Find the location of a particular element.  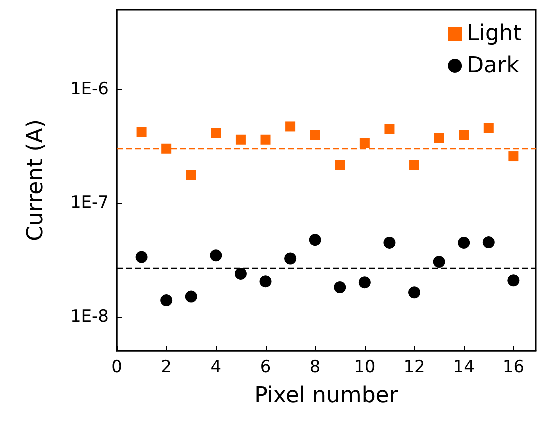

legend-label: Light is located at coordinates (494, 34).